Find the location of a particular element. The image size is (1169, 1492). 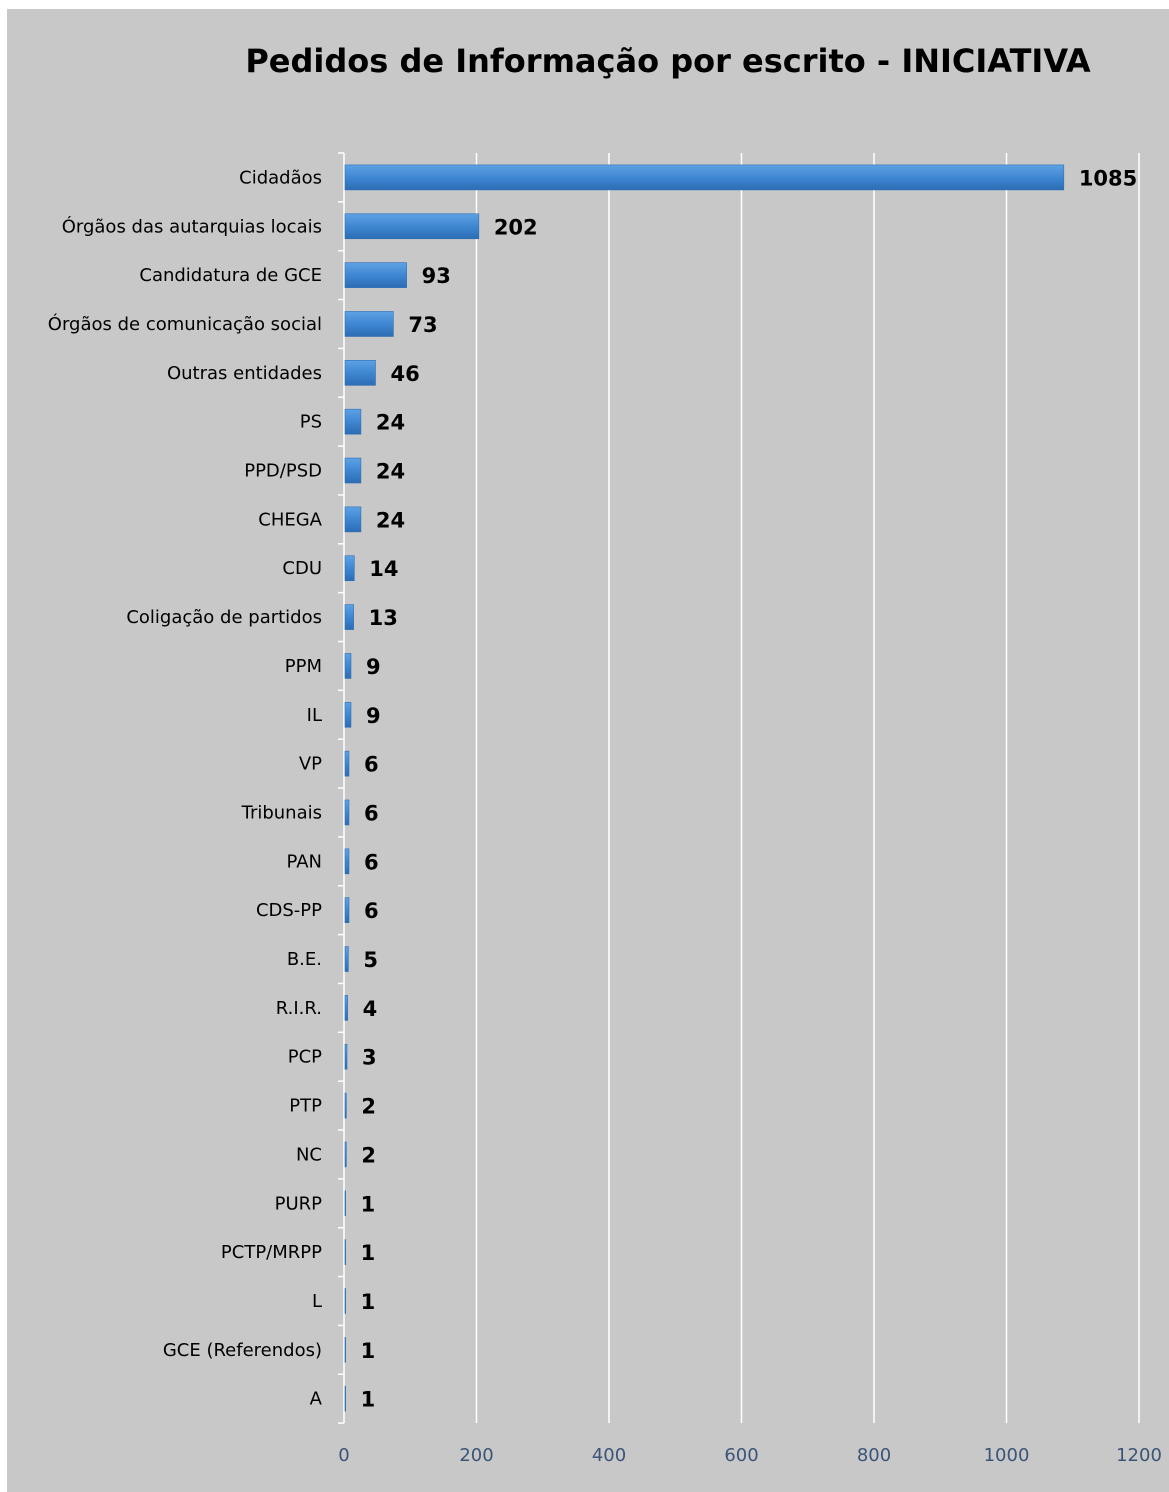

x-tick-label: 0 is located at coordinates (343, 1455).